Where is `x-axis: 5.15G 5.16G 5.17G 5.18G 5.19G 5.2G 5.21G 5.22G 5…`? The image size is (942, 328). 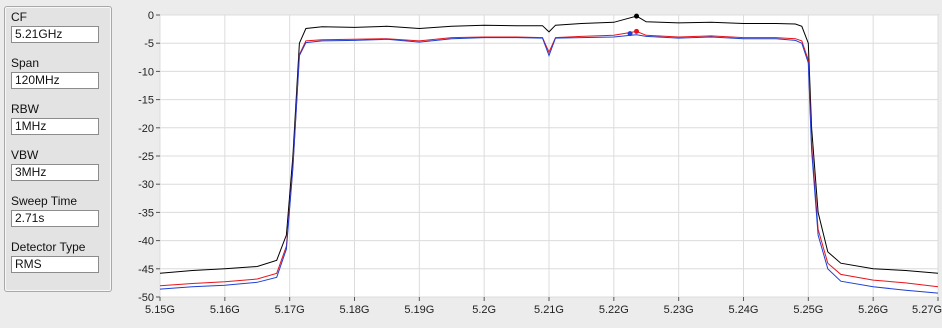
x-axis: 5.15G 5.16G 5.17G 5.18G 5.19G 5.2G 5.21G 5.22G 5… is located at coordinates (543, 306).